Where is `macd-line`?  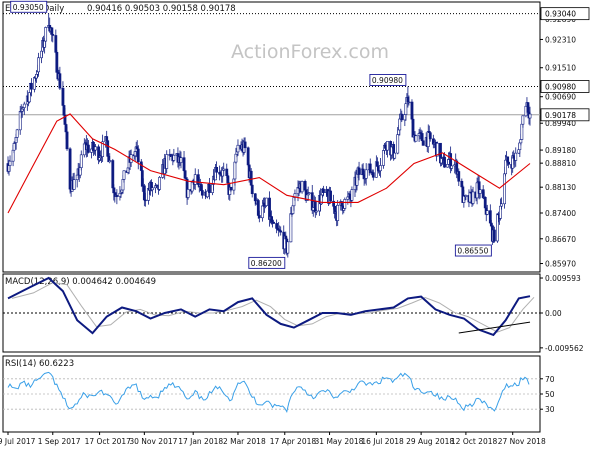
macd-line is located at coordinates (269, 306).